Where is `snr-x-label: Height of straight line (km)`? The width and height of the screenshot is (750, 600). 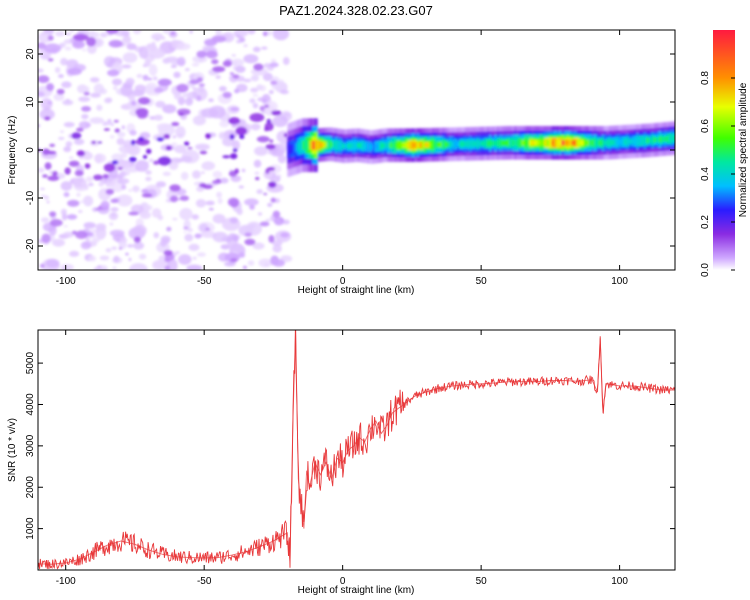 snr-x-label: Height of straight line (km) is located at coordinates (356, 590).